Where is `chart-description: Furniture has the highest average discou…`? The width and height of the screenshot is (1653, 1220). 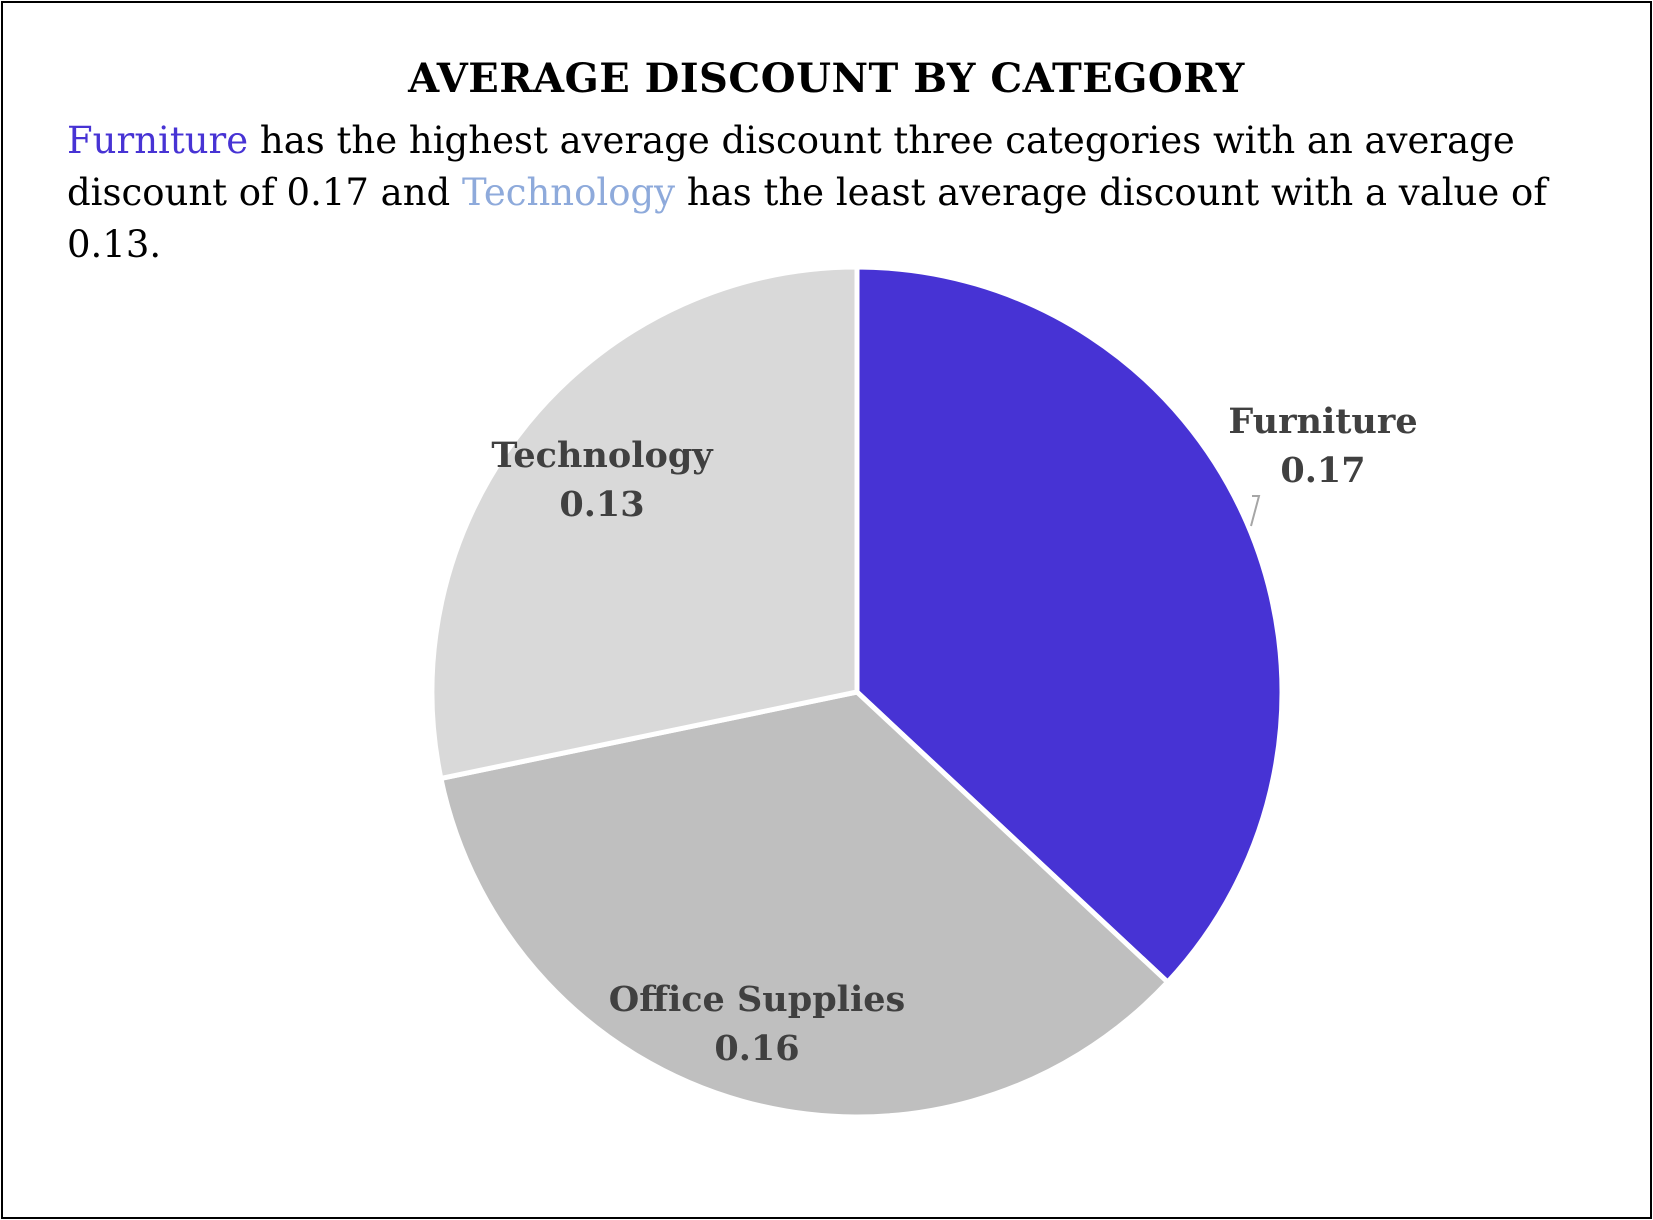 chart-description: Furniture has the highest average discou… is located at coordinates (817, 193).